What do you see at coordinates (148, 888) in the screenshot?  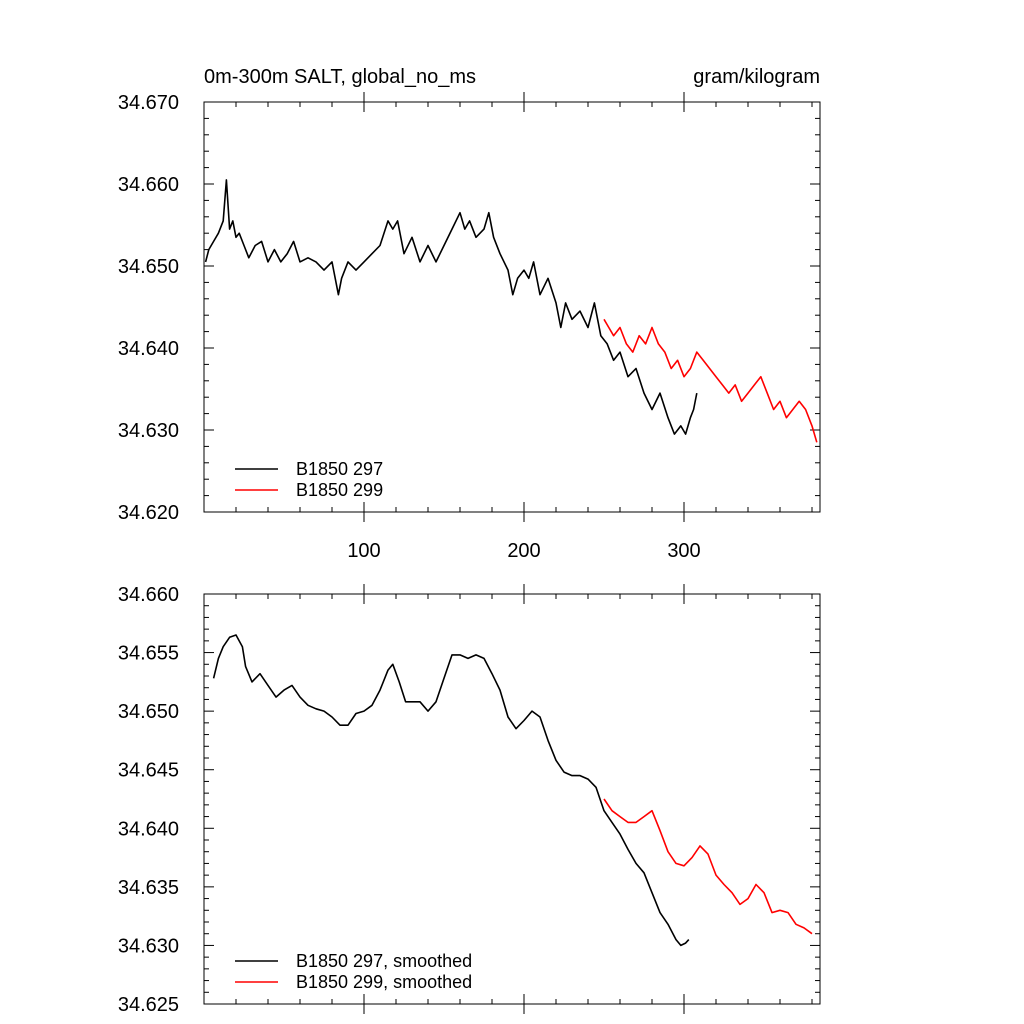 I see `y-tick-label: 34.635` at bounding box center [148, 888].